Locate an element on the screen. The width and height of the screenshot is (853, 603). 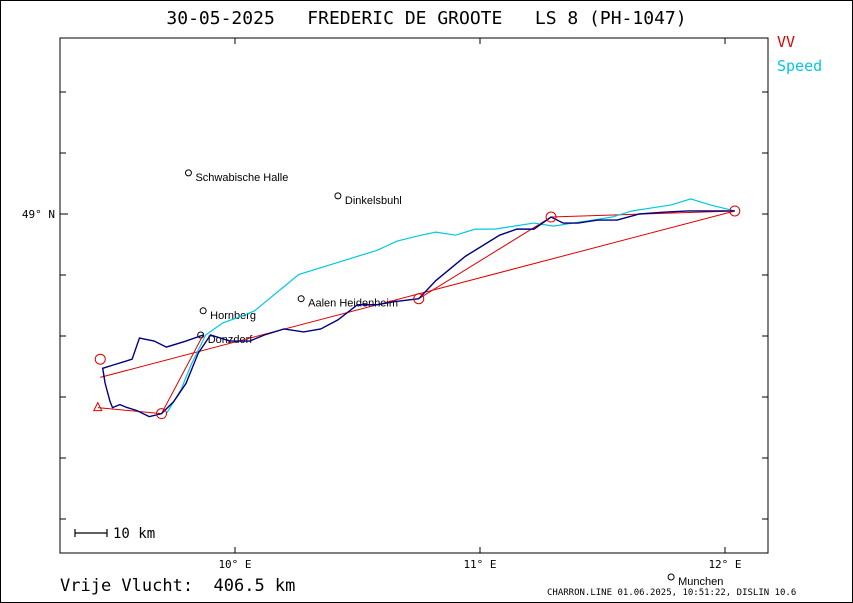
city-label: Dinkelsbuhl is located at coordinates (373, 201).